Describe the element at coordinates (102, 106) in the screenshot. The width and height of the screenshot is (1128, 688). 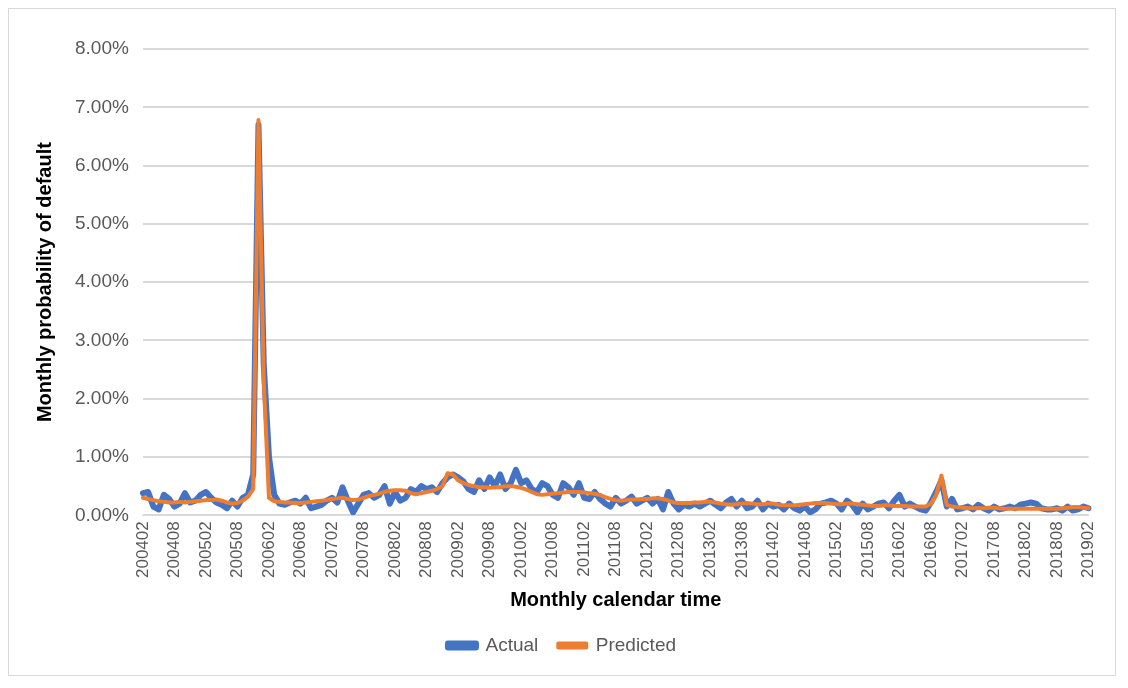
I see `y-tick-label: 7.00%` at that location.